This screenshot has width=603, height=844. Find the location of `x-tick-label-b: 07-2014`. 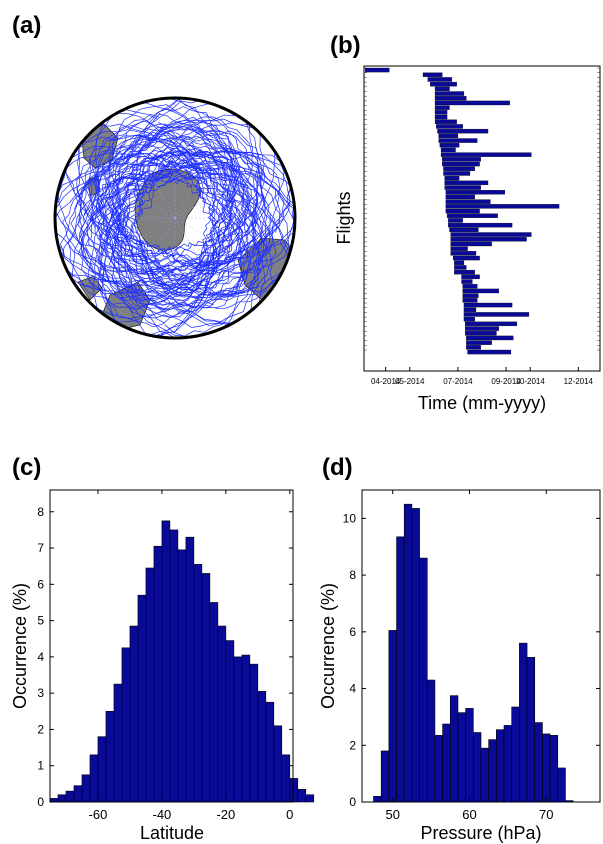

x-tick-label-b: 07-2014 is located at coordinates (458, 381).